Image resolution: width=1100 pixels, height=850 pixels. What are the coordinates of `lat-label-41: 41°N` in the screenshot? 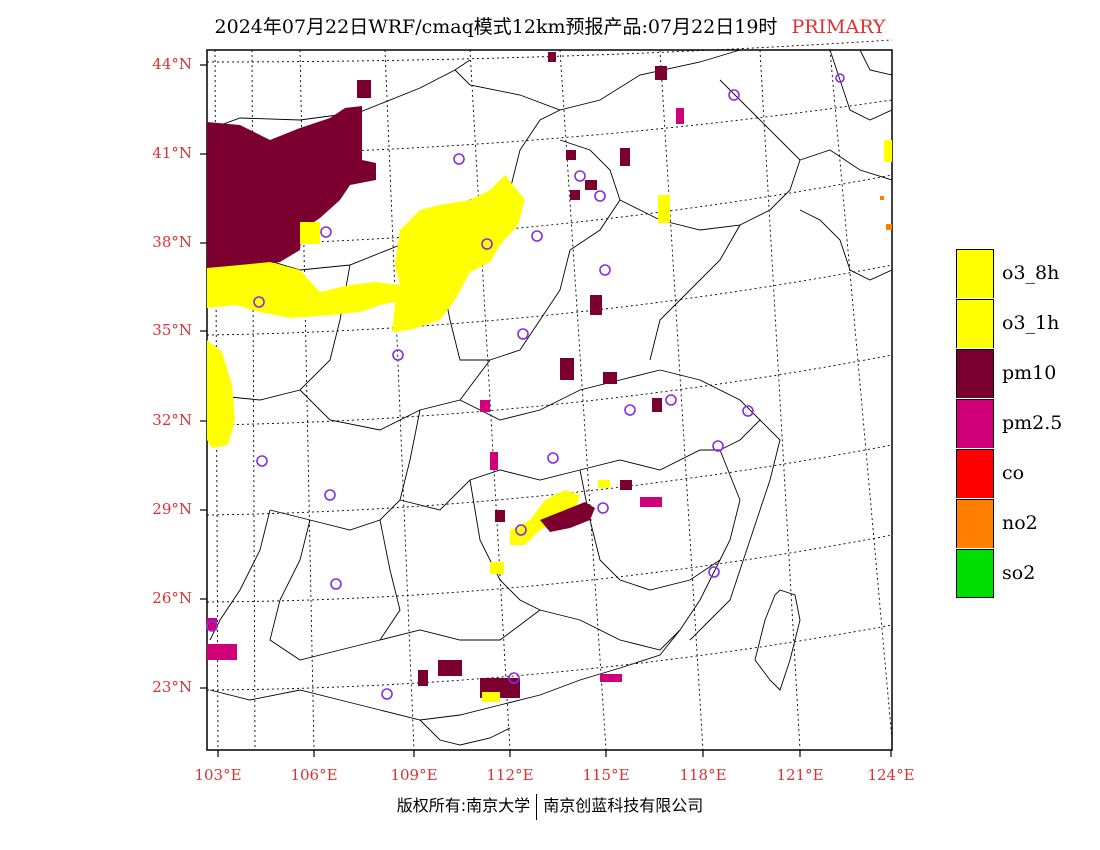 It's located at (172, 153).